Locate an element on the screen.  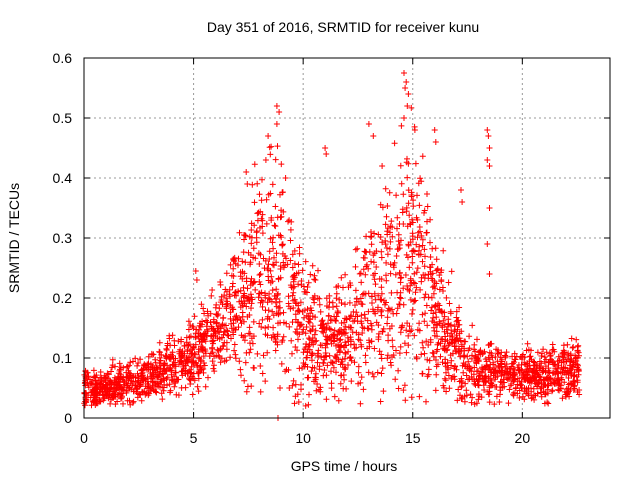
data-point-peak is located at coordinates (487, 160).